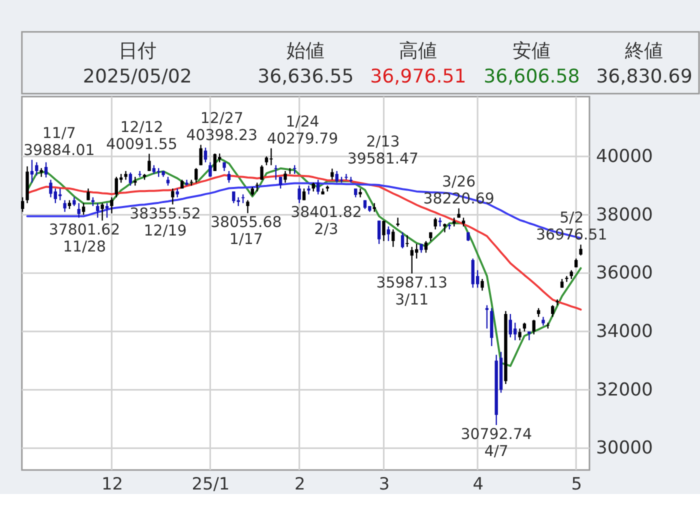 This screenshot has height=520, width=700. What do you see at coordinates (222, 135) in the screenshot?
I see `annotation: 40398.23` at bounding box center [222, 135].